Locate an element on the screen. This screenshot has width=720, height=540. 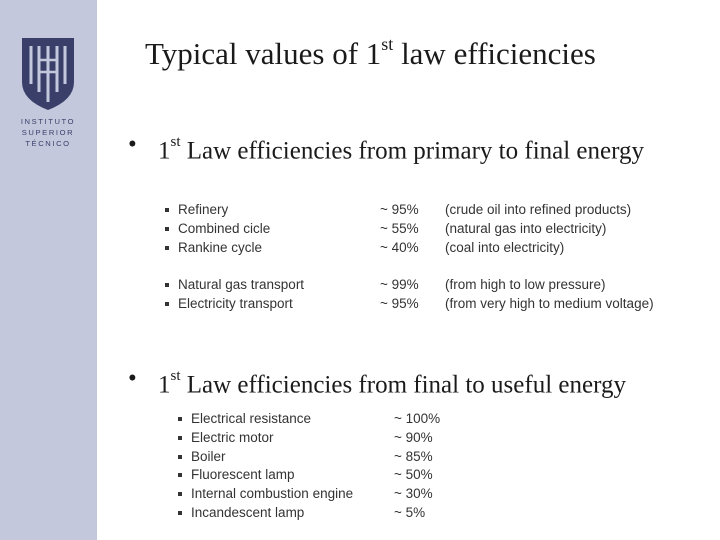
logo-line: SUPERIOR is located at coordinates (48, 132).